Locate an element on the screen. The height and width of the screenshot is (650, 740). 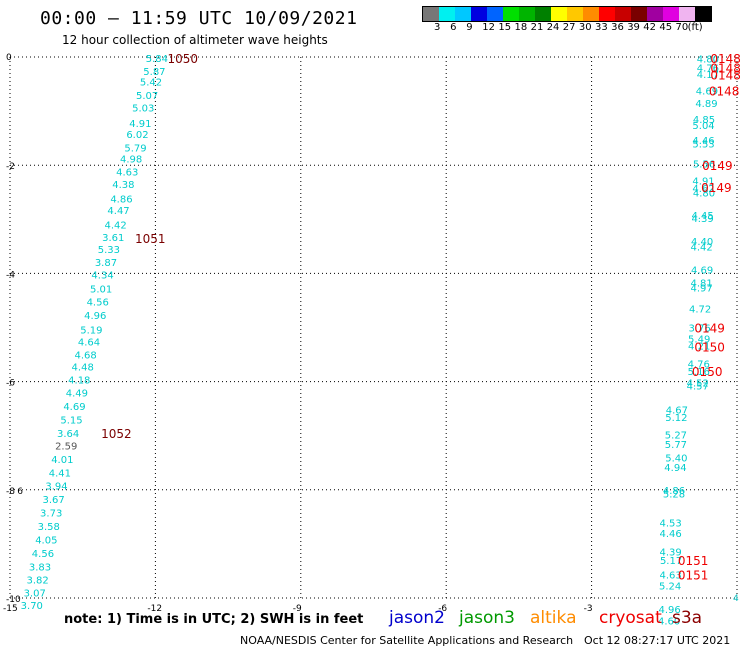
wave-height-label: 5.16 is located at coordinates (699, 372).